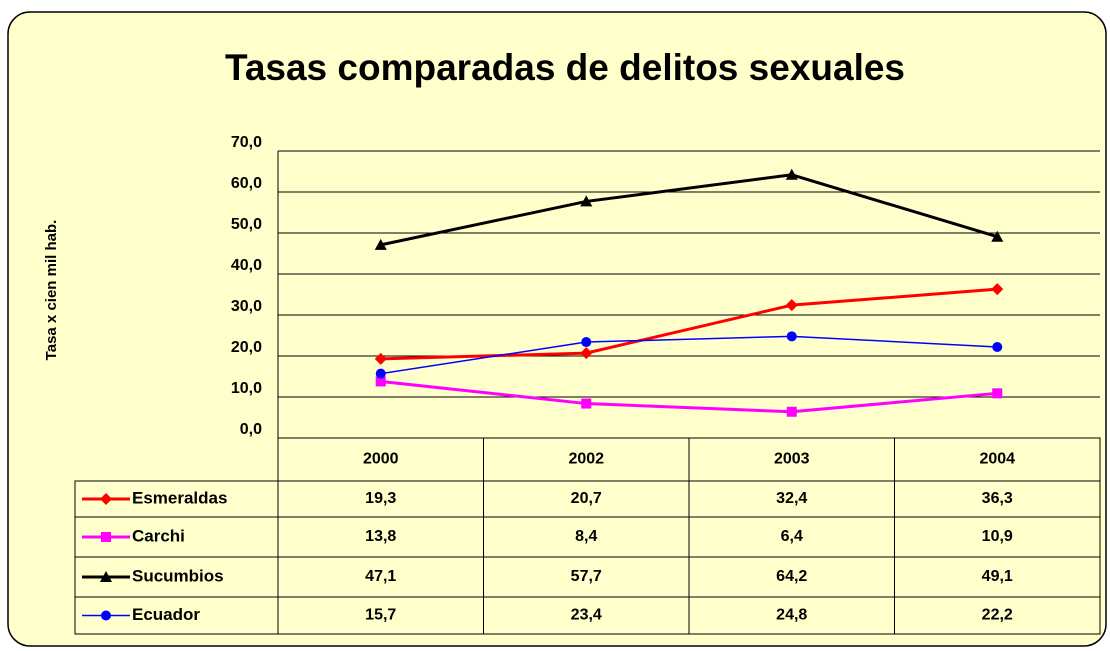  What do you see at coordinates (158, 535) in the screenshot?
I see `legend-label: Carchi` at bounding box center [158, 535].